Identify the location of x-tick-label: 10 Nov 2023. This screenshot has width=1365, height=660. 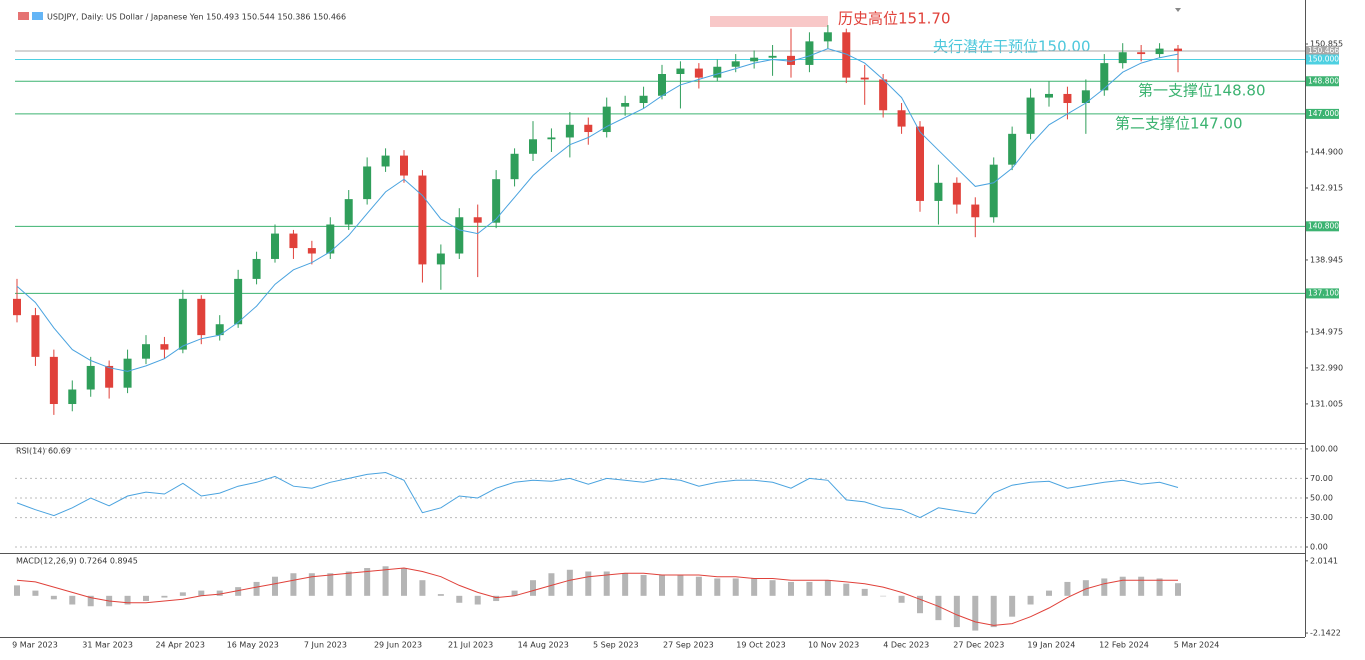
(833, 645).